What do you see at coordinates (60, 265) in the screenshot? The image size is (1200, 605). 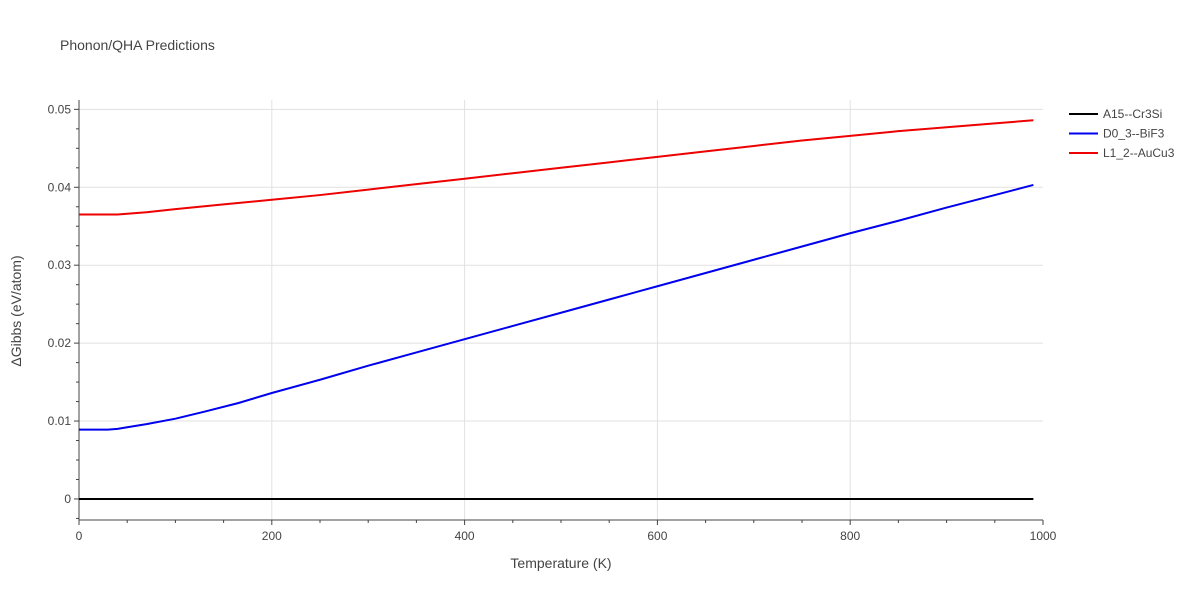 I see `y-tick-label: 0.03` at bounding box center [60, 265].